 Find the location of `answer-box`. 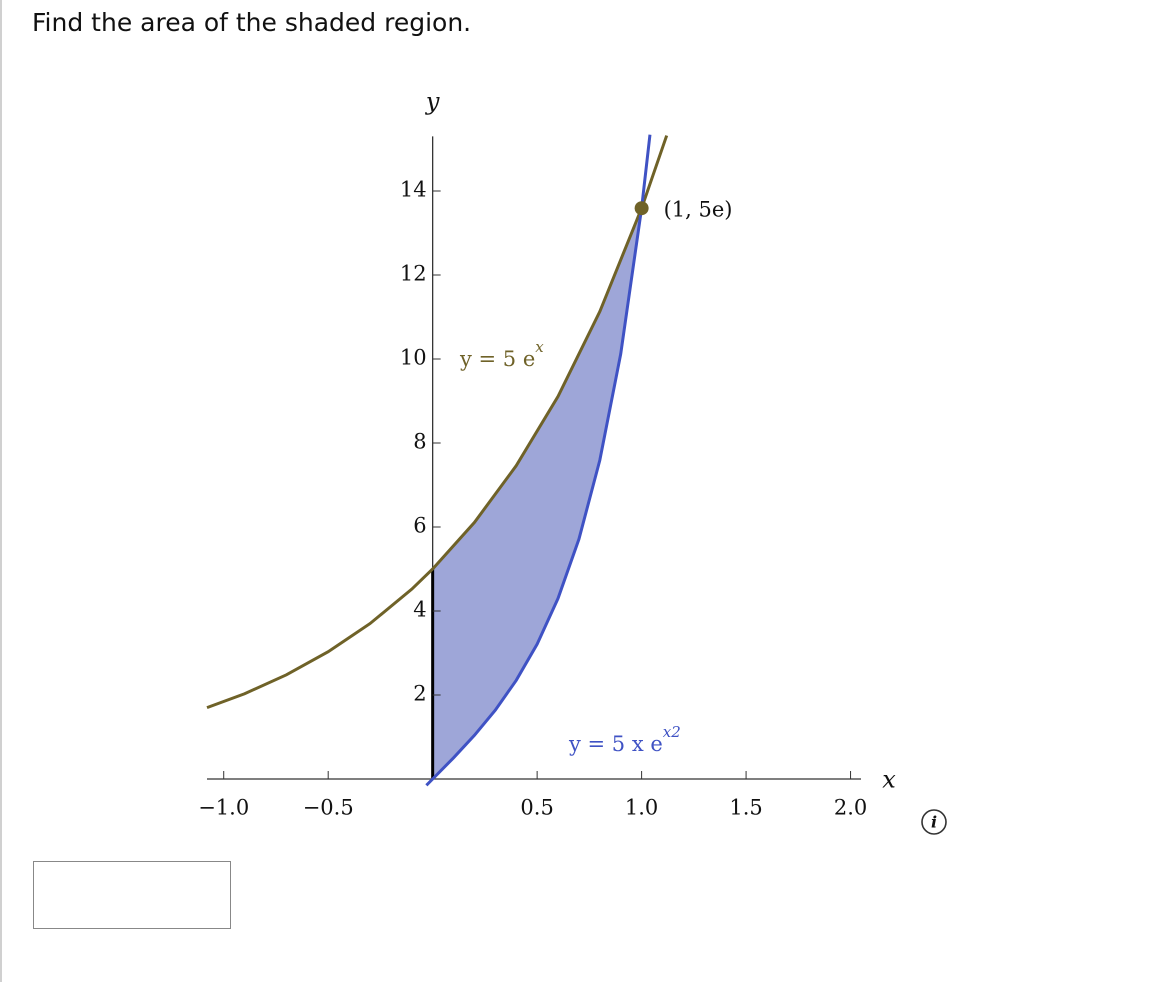

answer-box is located at coordinates (132, 895).